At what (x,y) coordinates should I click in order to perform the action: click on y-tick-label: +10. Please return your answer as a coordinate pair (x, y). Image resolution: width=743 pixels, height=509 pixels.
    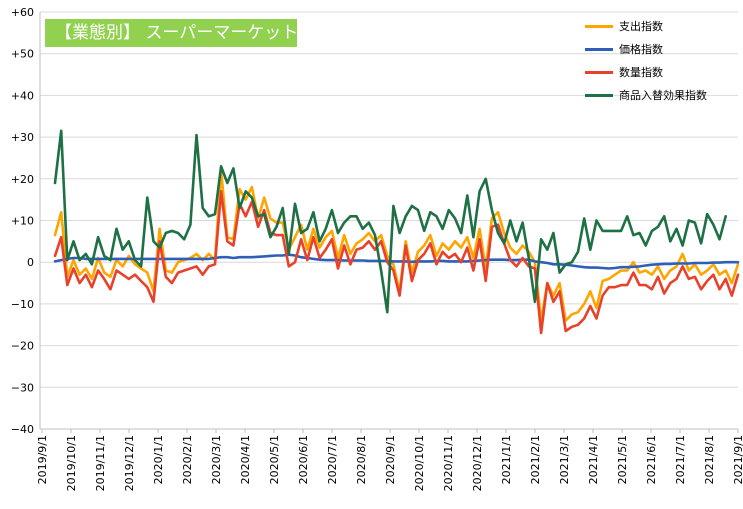
    Looking at the image, I should click on (22, 221).